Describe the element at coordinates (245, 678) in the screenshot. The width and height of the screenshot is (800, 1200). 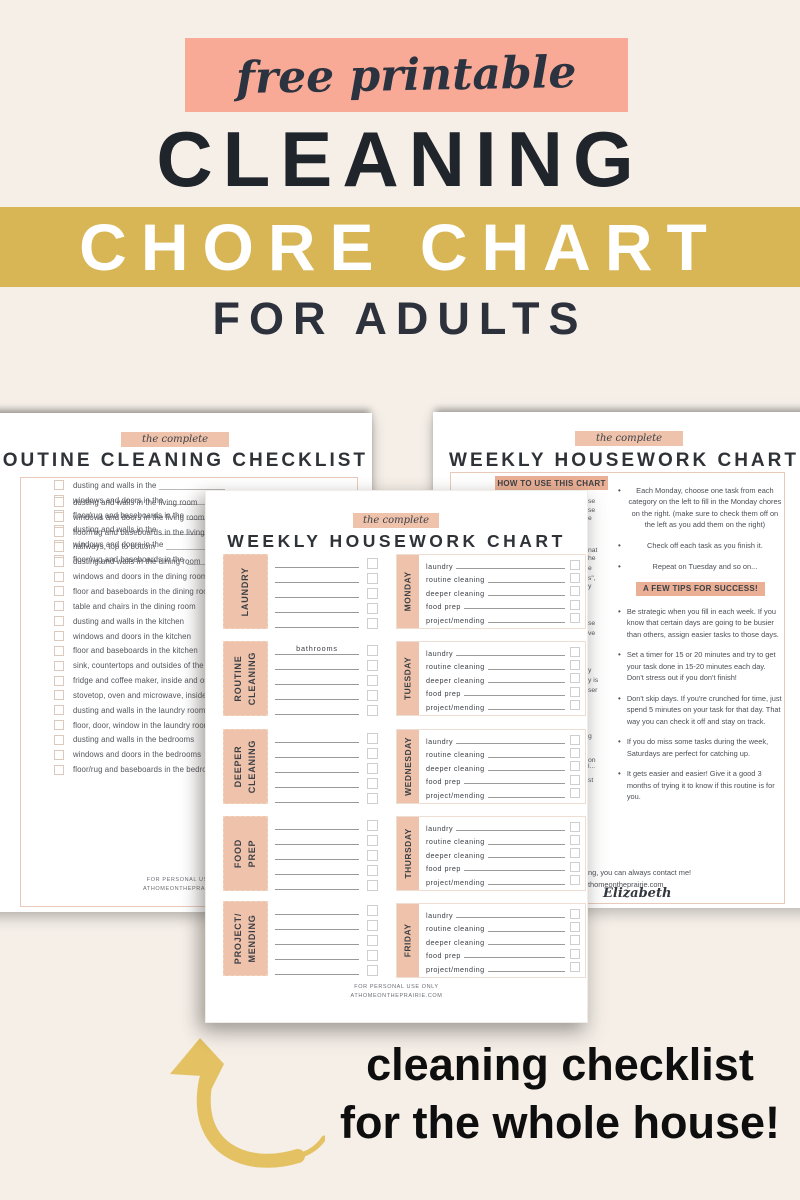
I see `category-label-box: ROUTINE CLEANING` at that location.